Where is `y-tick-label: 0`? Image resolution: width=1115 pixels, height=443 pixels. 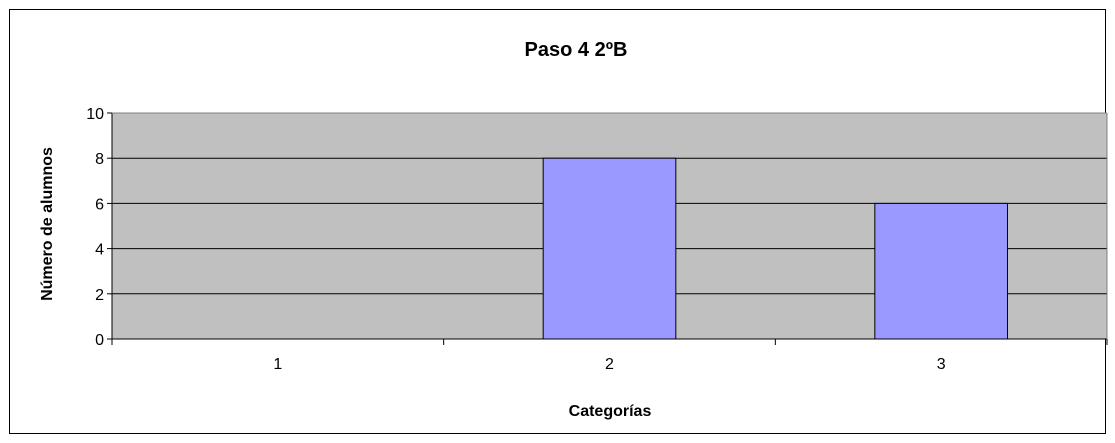 y-tick-label: 0 is located at coordinates (99, 340).